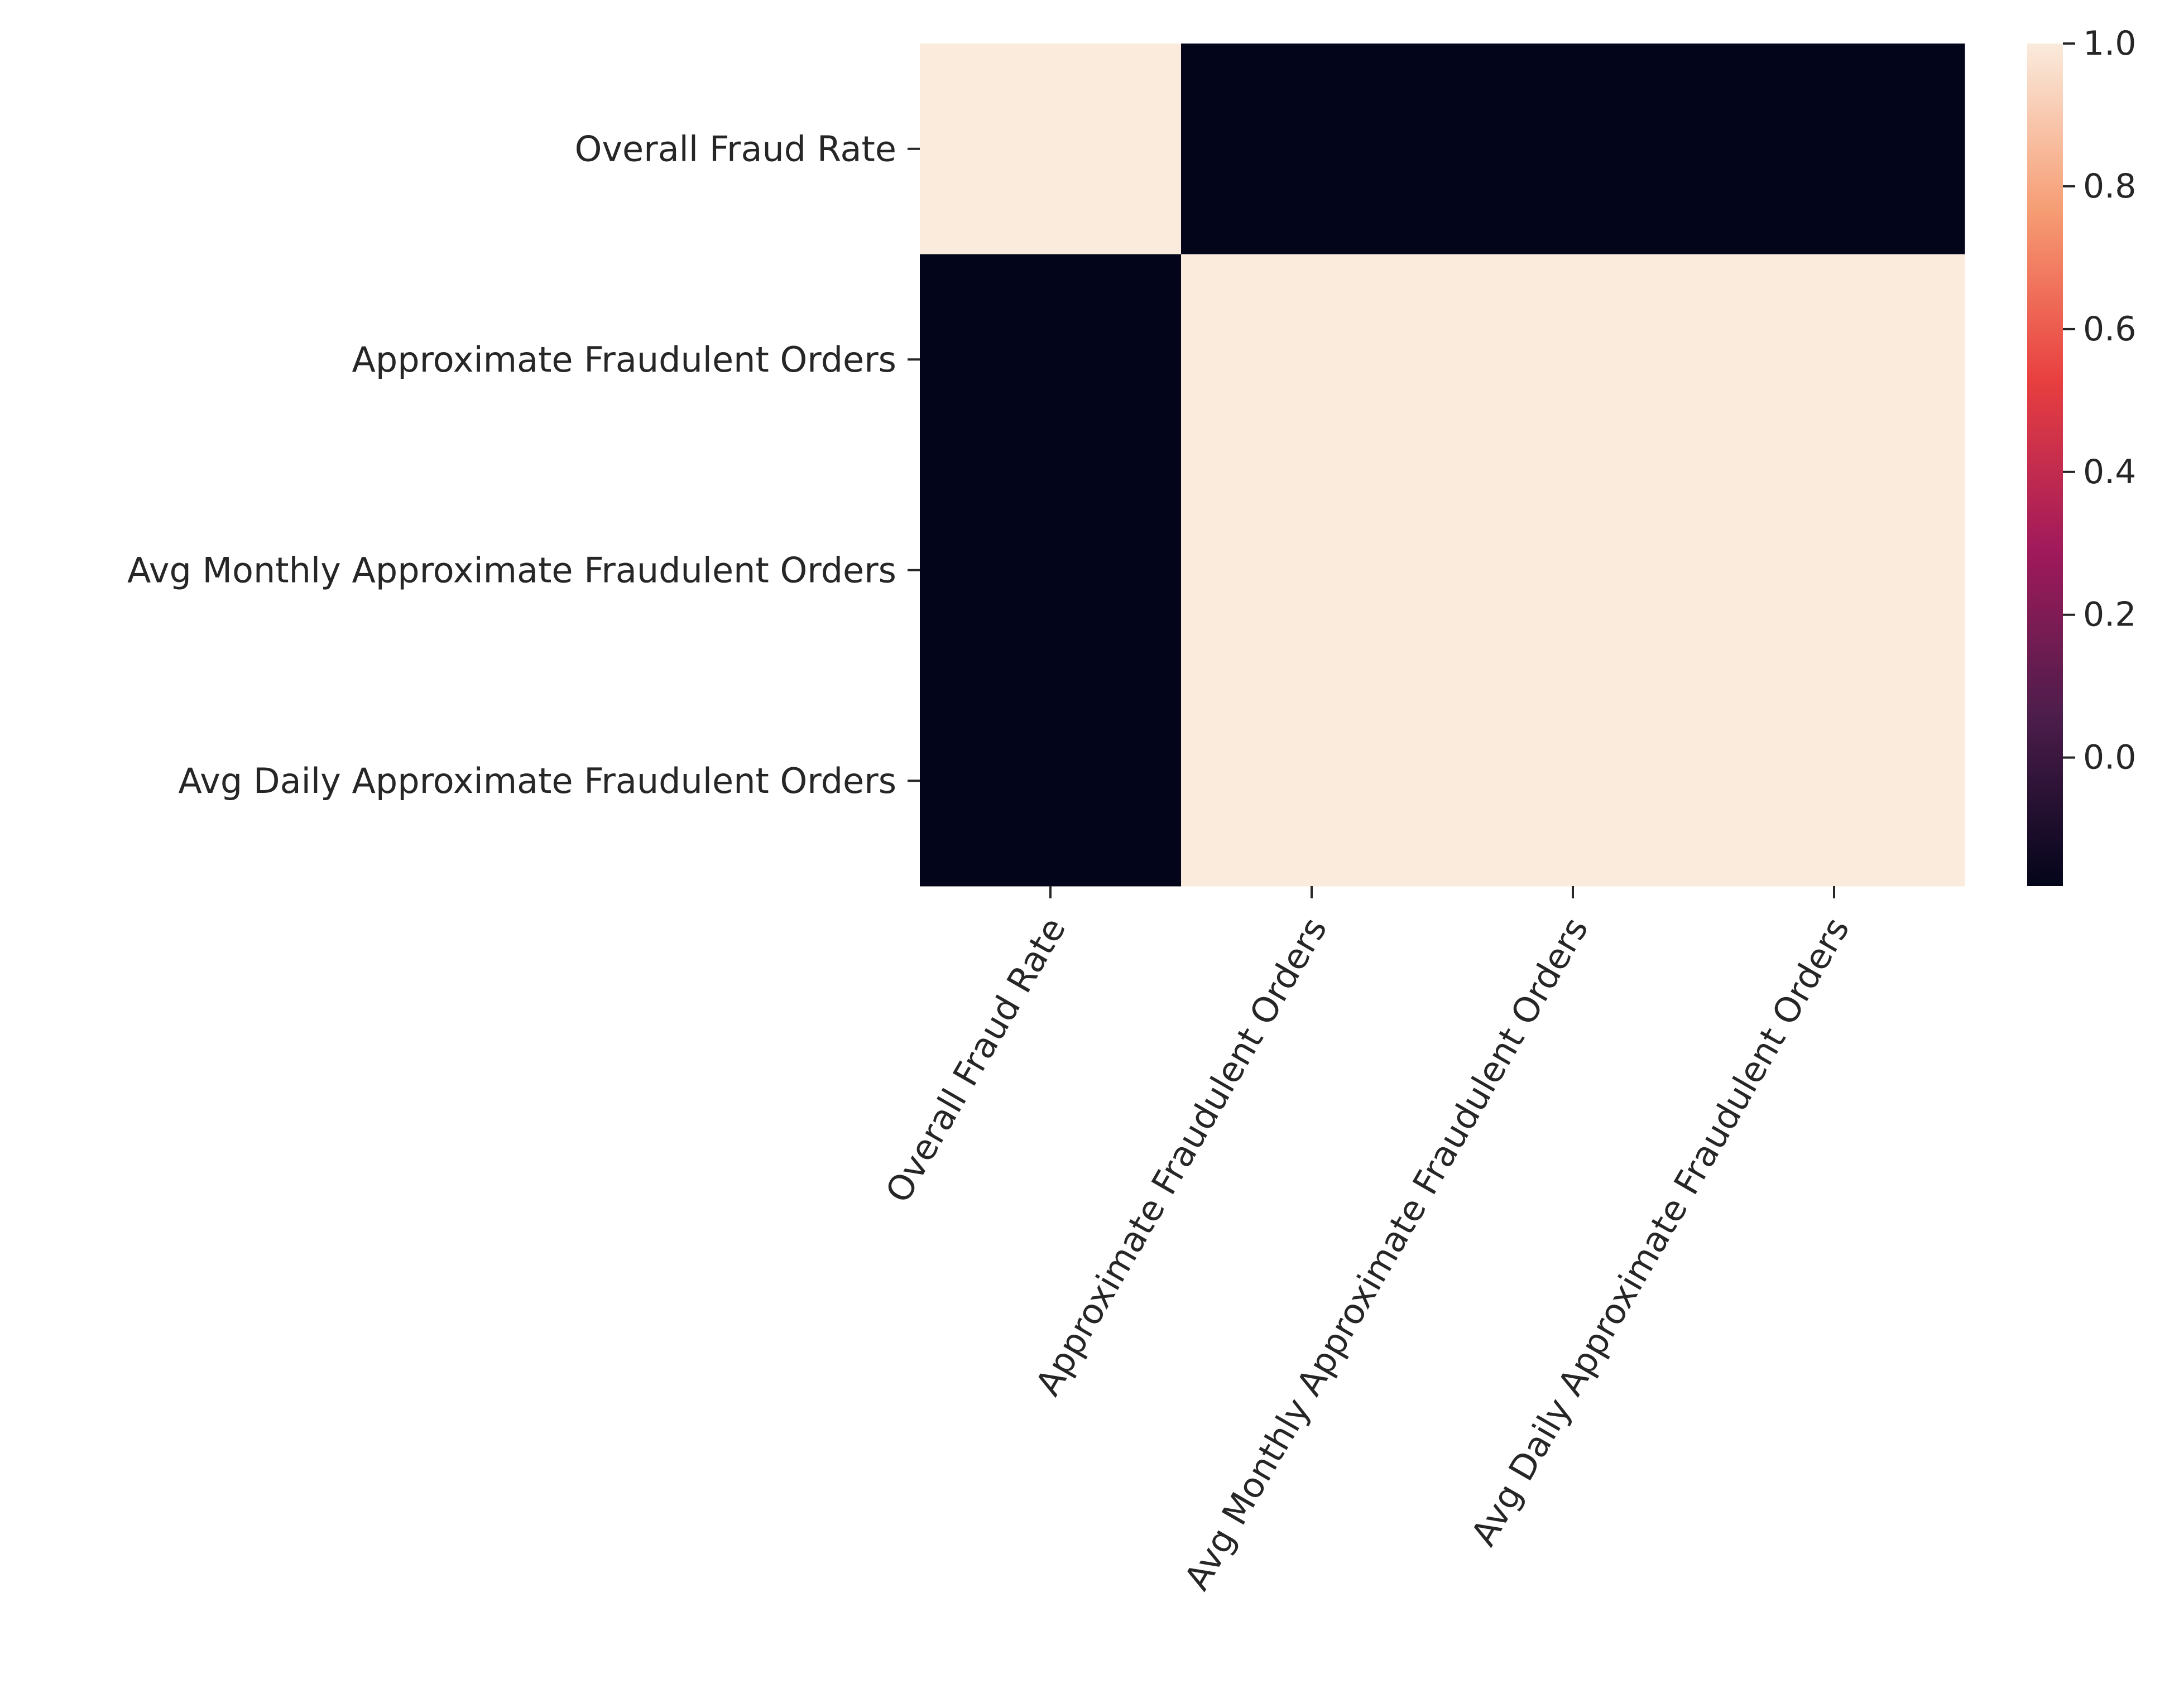 Image resolution: width=2179 pixels, height=1708 pixels. Describe the element at coordinates (1051, 570) in the screenshot. I see `heatmap-cell-r2-c0` at that location.